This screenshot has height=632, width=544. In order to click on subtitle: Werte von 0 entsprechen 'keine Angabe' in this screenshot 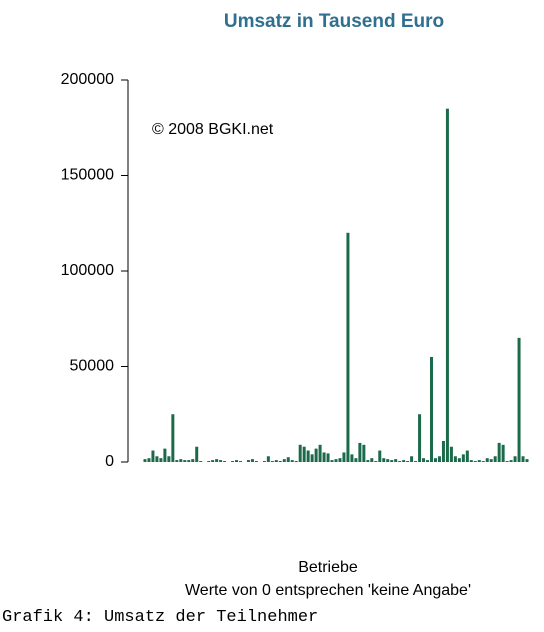, I will do `click(328, 590)`.